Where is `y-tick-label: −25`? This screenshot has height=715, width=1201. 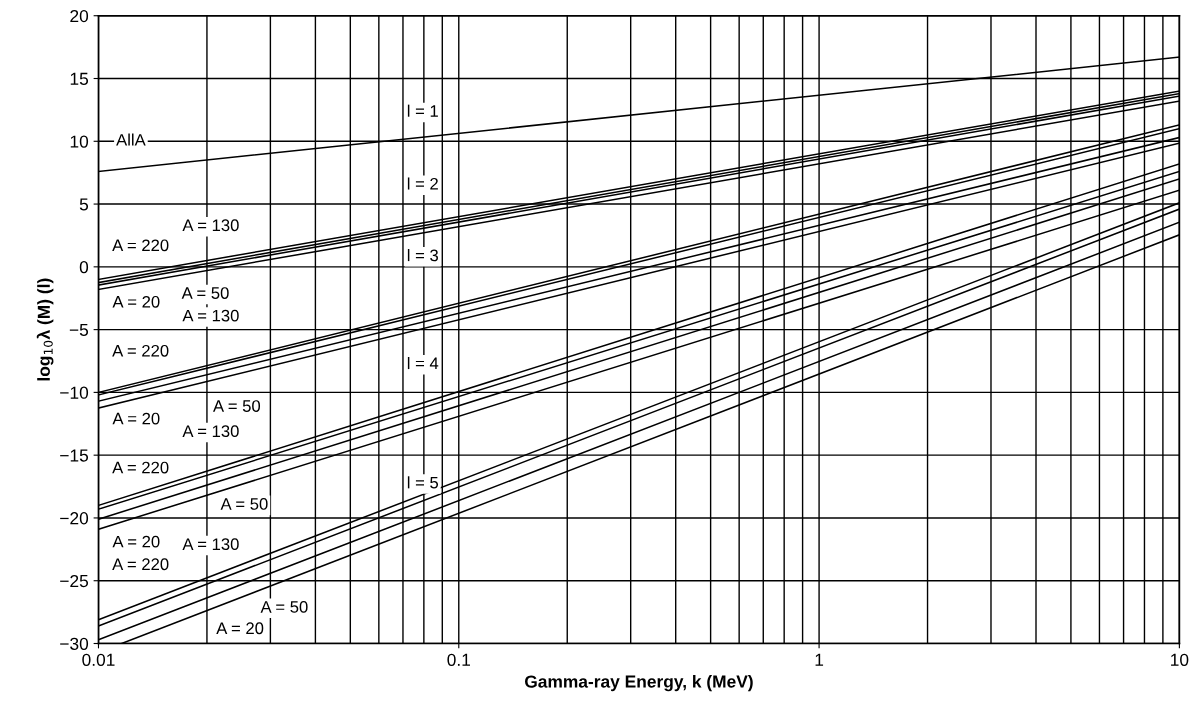
y-tick-label: −25 is located at coordinates (74, 581).